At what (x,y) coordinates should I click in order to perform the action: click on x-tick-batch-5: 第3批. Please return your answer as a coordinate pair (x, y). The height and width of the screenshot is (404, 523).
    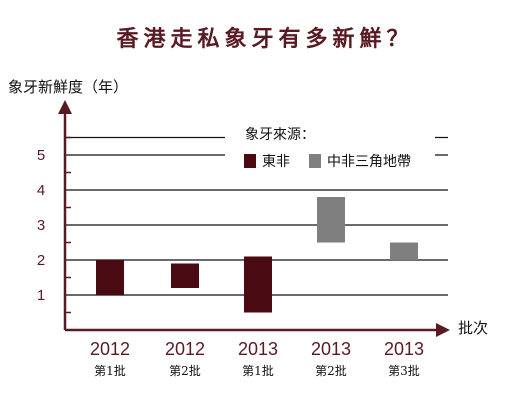
    Looking at the image, I should click on (404, 370).